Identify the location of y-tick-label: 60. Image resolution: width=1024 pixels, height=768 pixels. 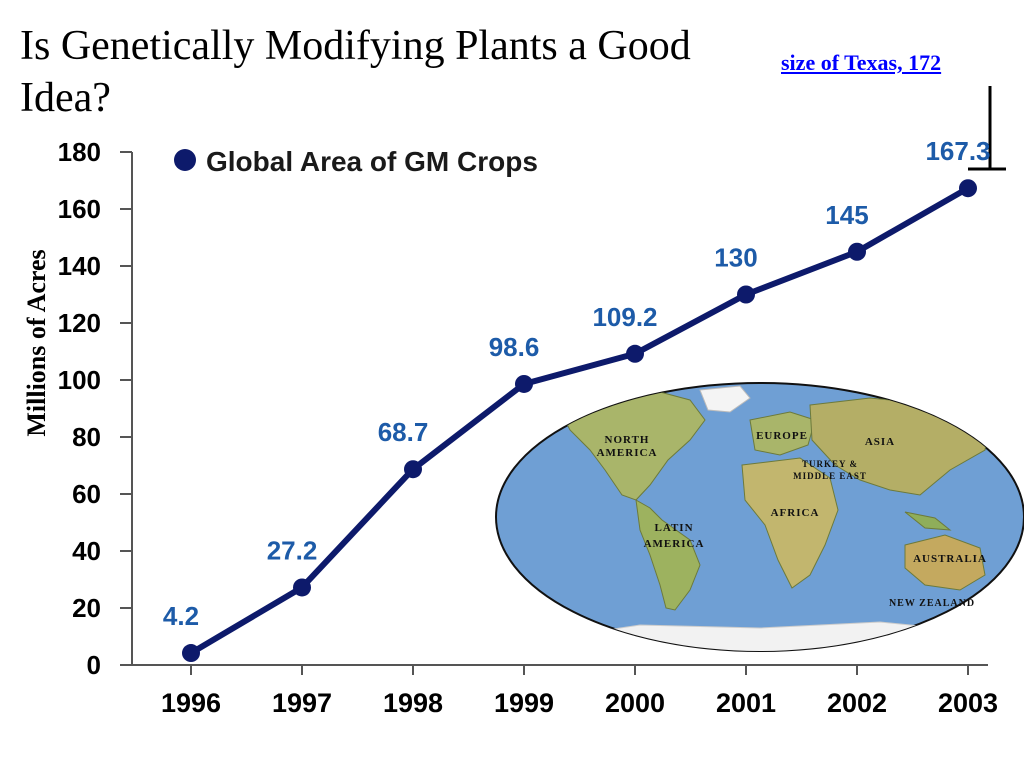
(86, 494).